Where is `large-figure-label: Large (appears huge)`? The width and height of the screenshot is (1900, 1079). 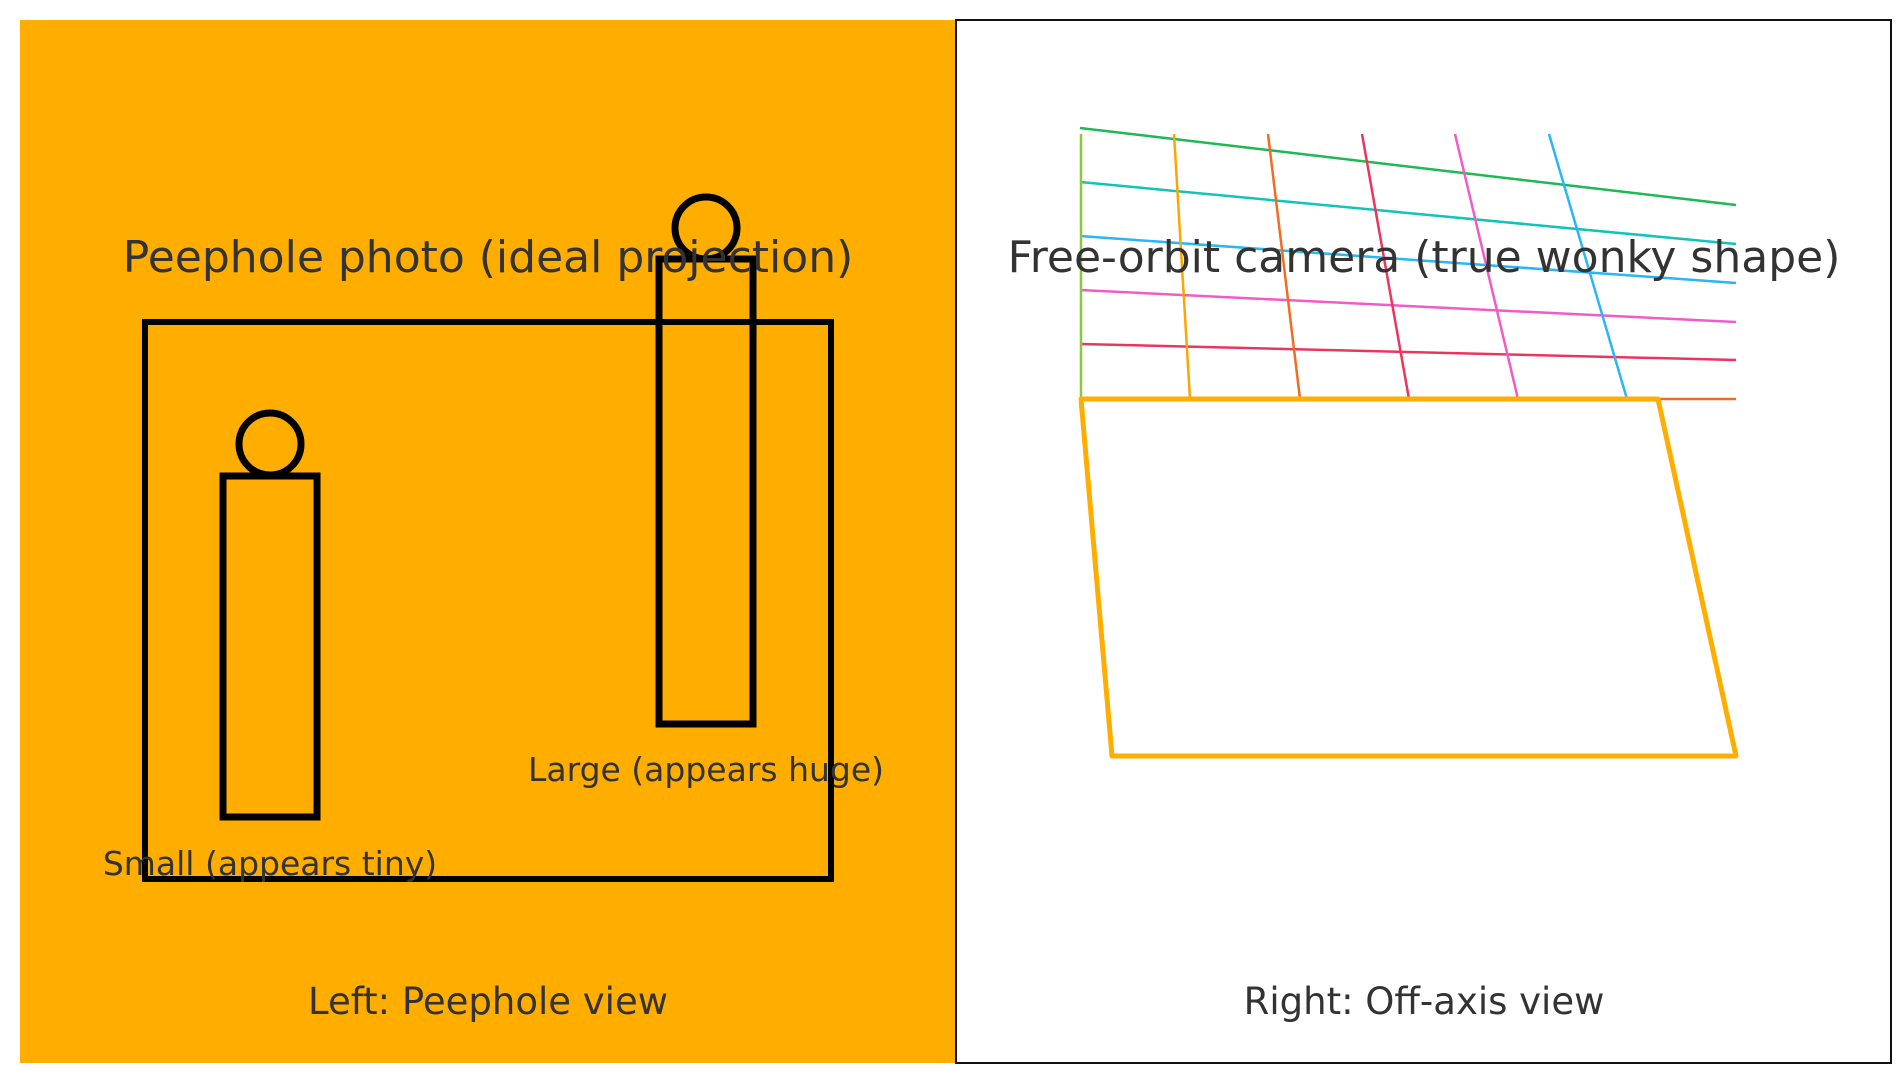 large-figure-label: Large (appears huge) is located at coordinates (706, 769).